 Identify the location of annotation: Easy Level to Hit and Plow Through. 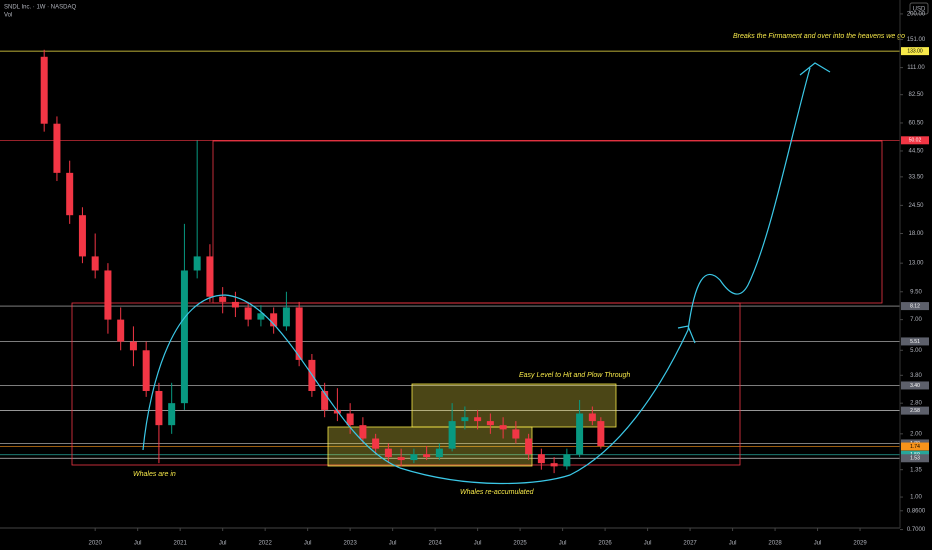
(574, 375).